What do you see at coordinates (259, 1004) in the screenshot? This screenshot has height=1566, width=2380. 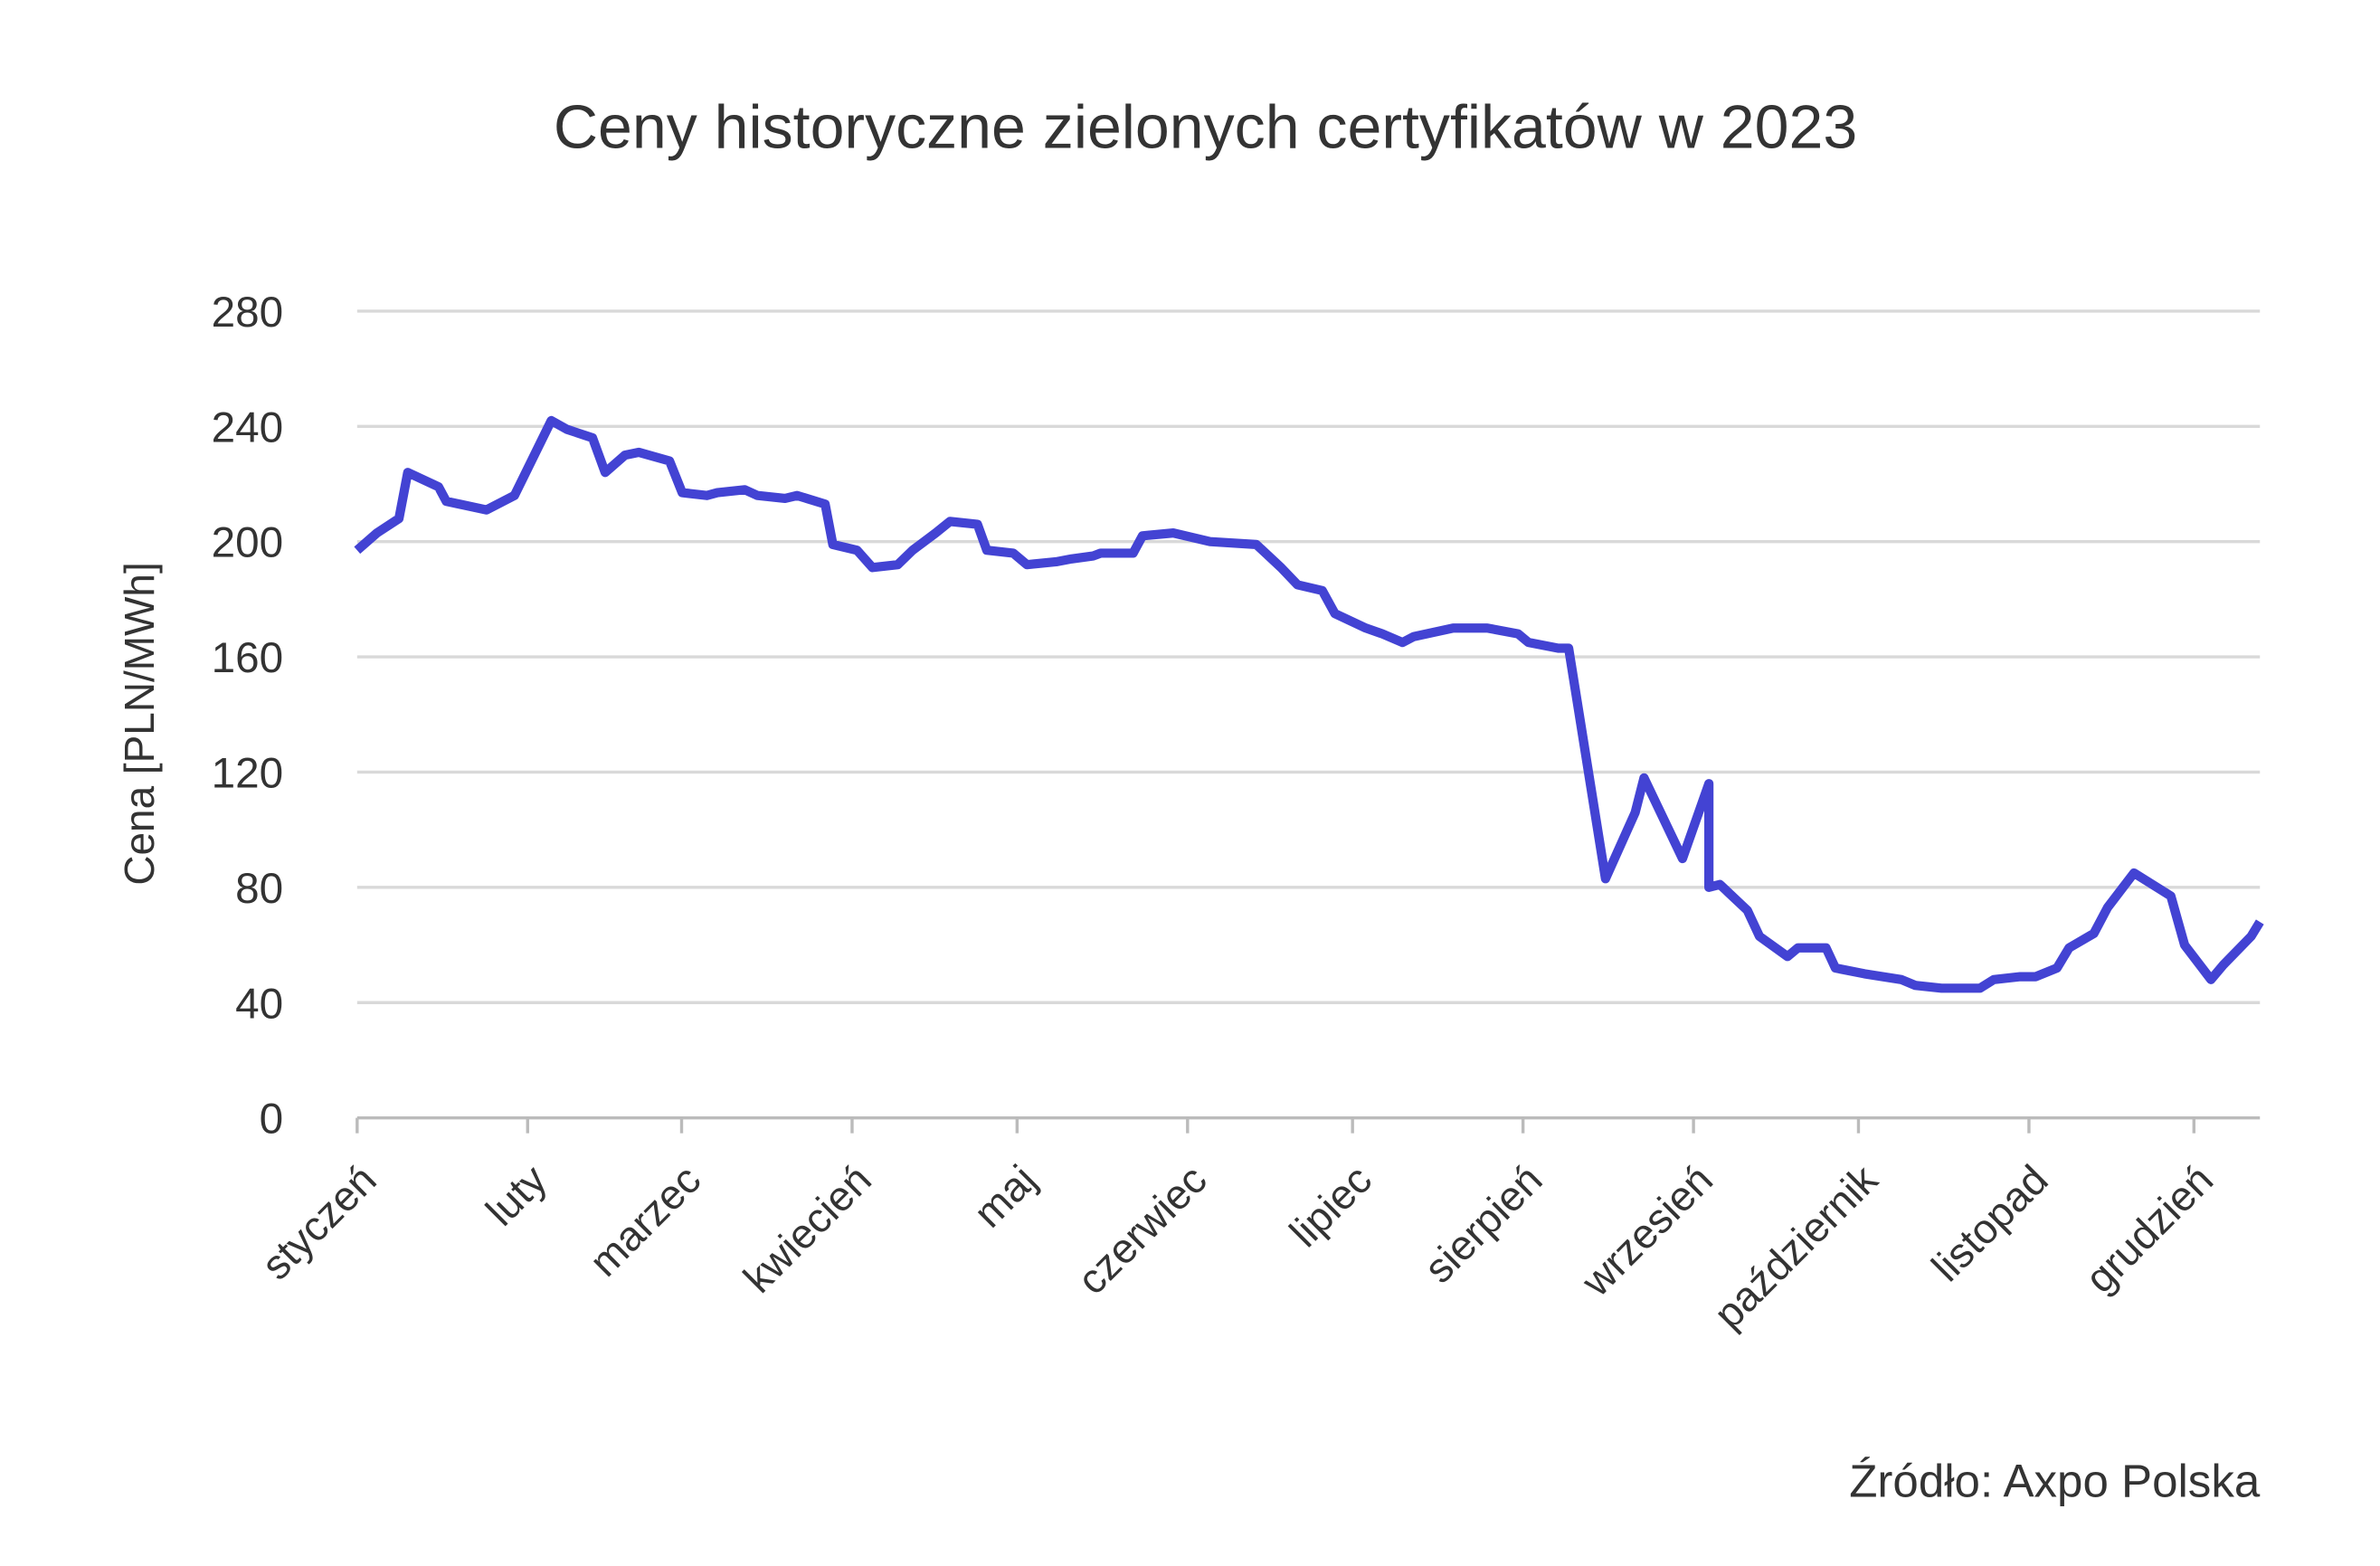 I see `y-tick-label: 40` at bounding box center [259, 1004].